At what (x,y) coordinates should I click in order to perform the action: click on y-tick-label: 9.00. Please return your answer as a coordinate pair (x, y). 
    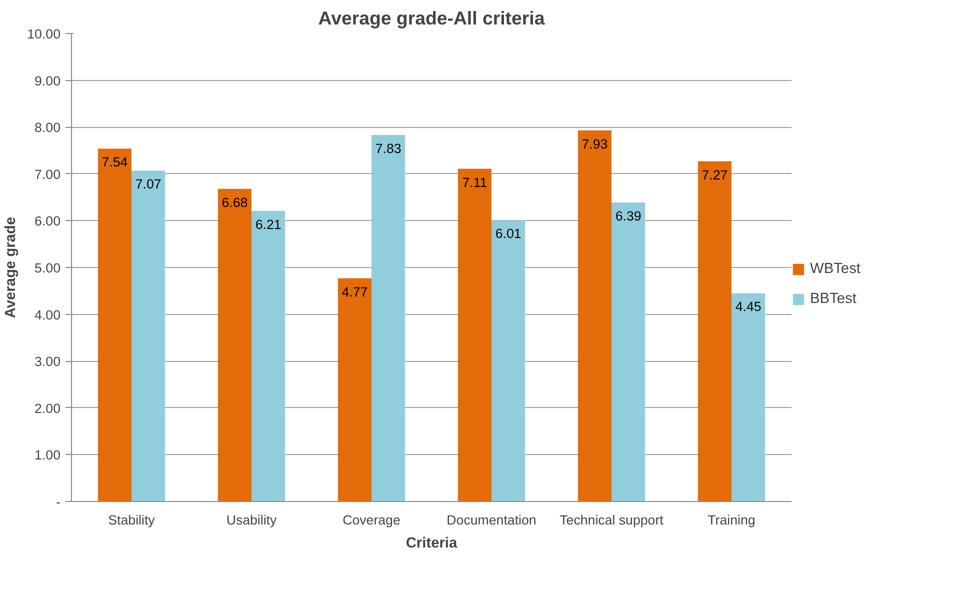
    Looking at the image, I should click on (47, 80).